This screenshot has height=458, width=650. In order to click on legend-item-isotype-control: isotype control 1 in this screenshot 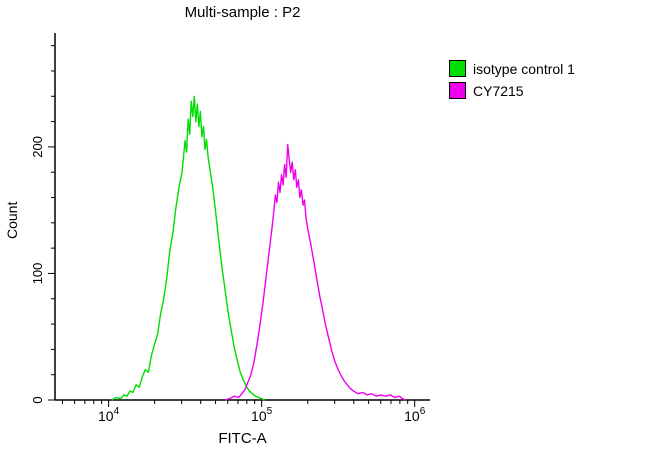, I will do `click(512, 68)`.